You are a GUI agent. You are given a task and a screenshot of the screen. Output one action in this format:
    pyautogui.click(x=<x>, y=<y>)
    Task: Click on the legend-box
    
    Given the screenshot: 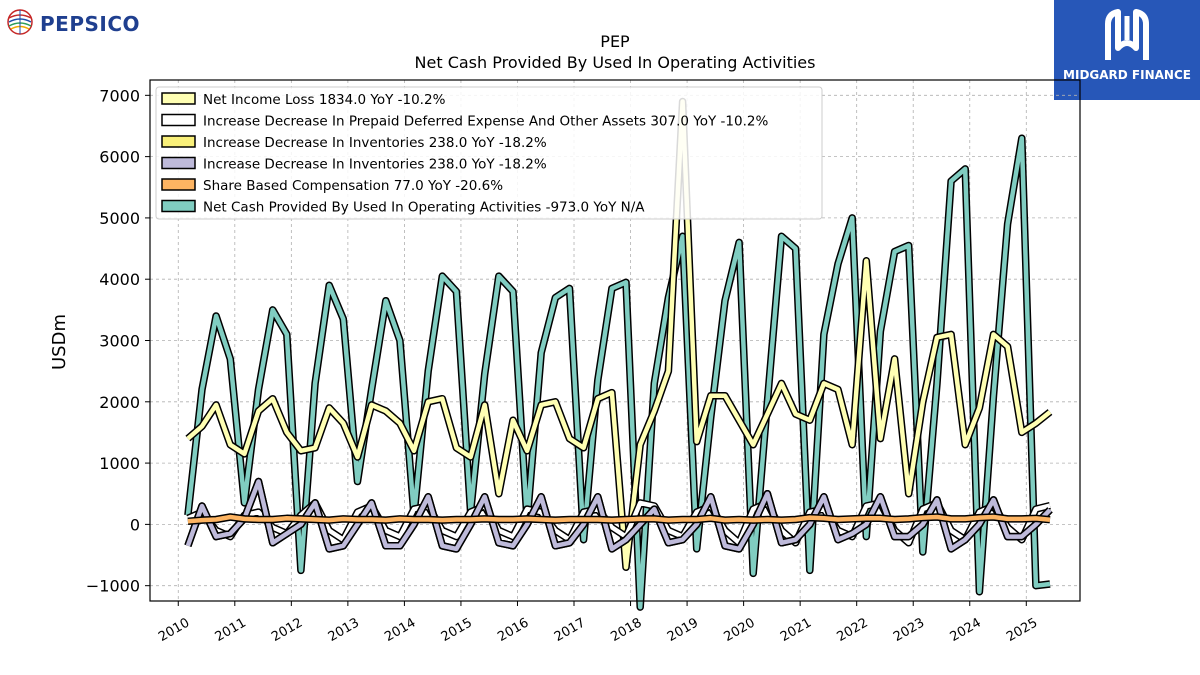 What is the action you would take?
    pyautogui.click(x=489, y=153)
    